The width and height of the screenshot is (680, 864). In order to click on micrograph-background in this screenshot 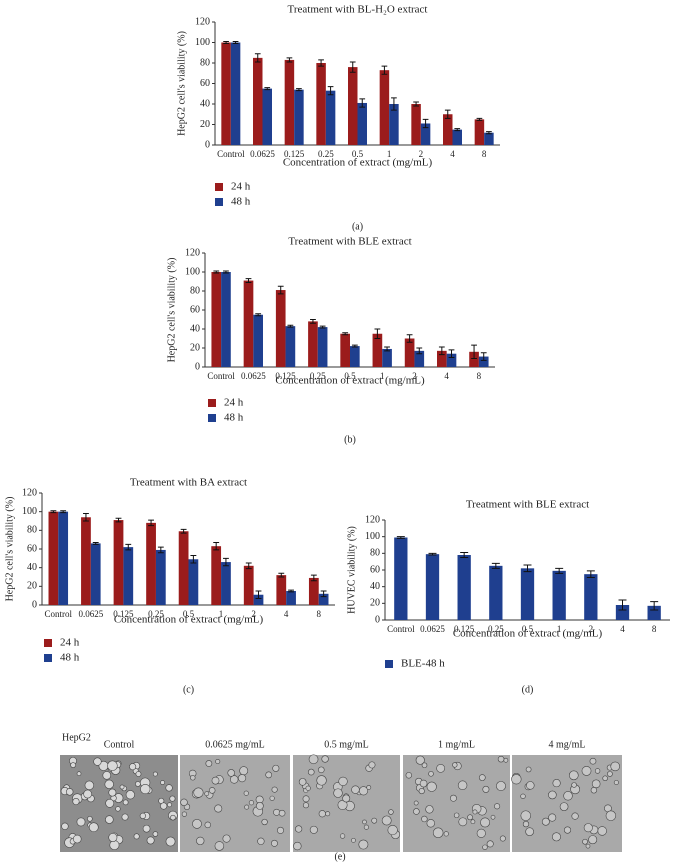, I will do `click(456, 803)`.